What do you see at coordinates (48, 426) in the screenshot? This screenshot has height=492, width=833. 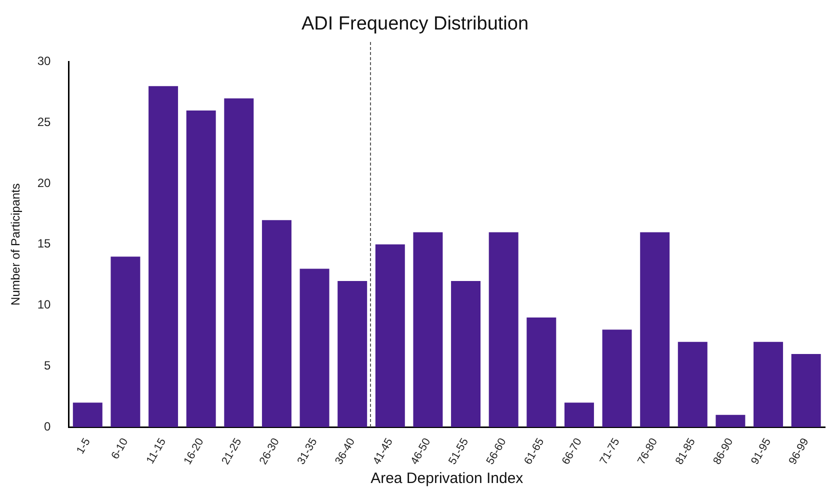 I see `y-tick-label: 0` at bounding box center [48, 426].